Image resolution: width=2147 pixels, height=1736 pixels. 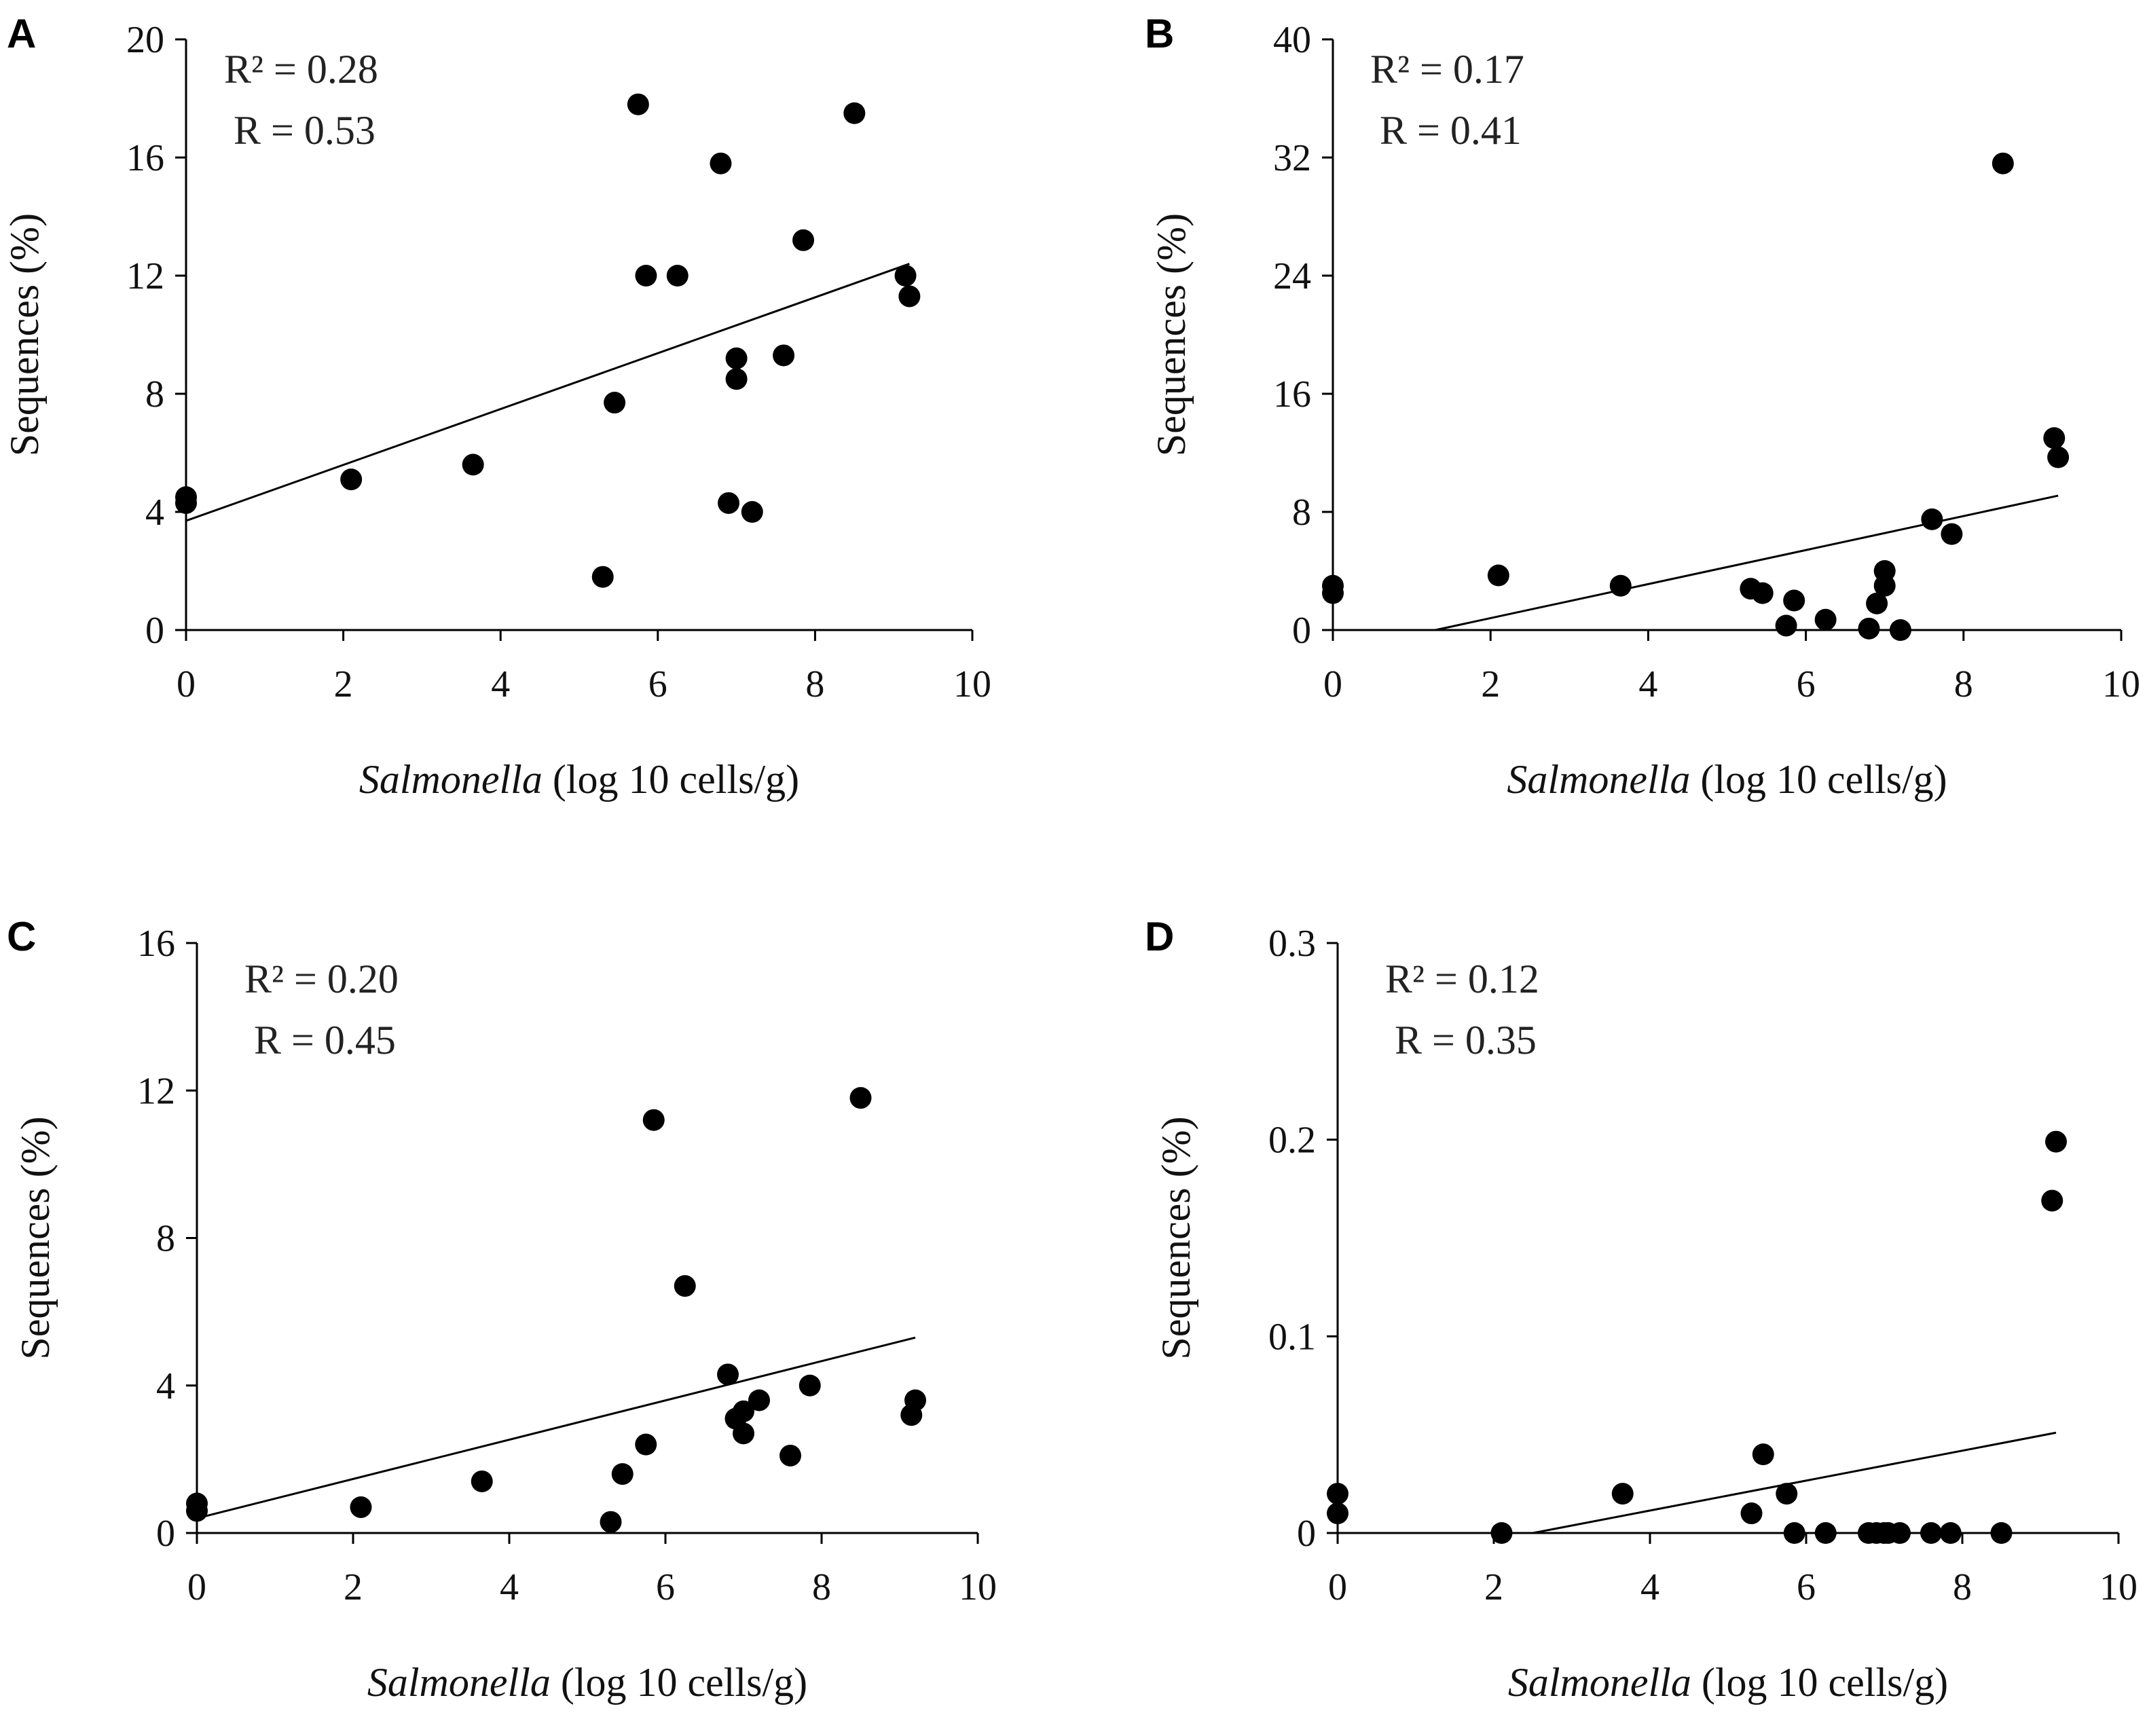 I want to click on y-tick-label: 20, so click(x=145, y=40).